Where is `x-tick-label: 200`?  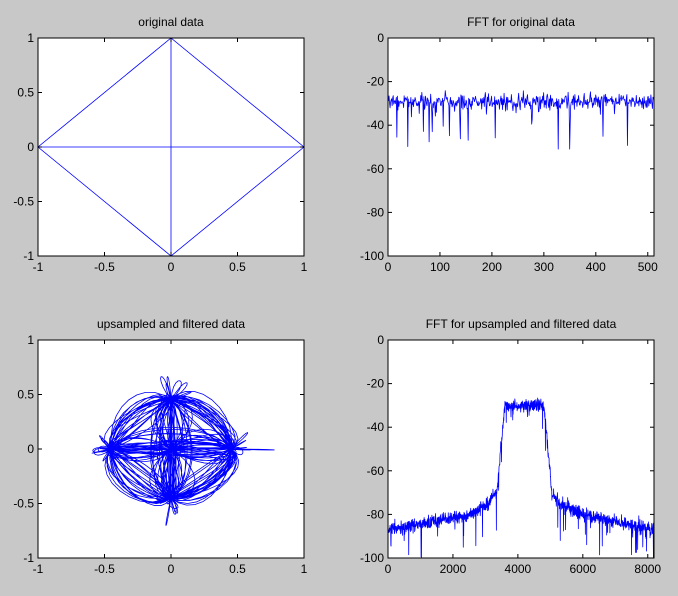
x-tick-label: 200 is located at coordinates (492, 267).